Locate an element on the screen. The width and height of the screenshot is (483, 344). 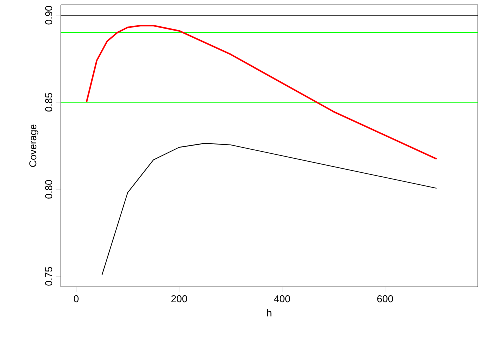
x-tick-label: 400 is located at coordinates (282, 299).